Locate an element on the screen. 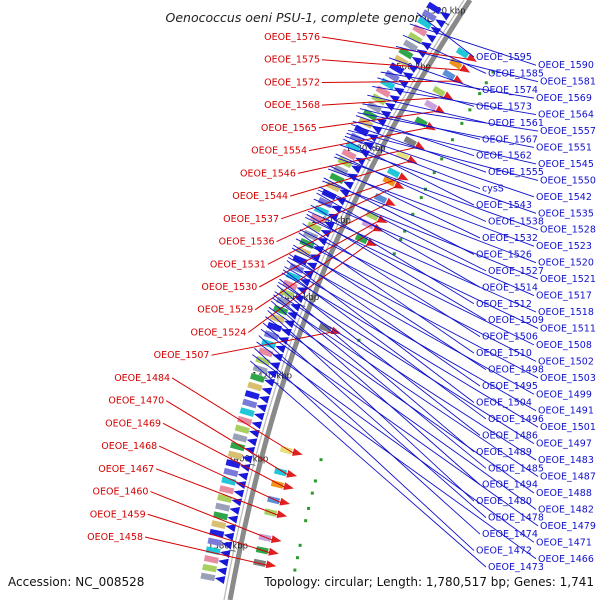 The image size is (600, 600). forward-gene-label: OEOE_1459 is located at coordinates (118, 514).